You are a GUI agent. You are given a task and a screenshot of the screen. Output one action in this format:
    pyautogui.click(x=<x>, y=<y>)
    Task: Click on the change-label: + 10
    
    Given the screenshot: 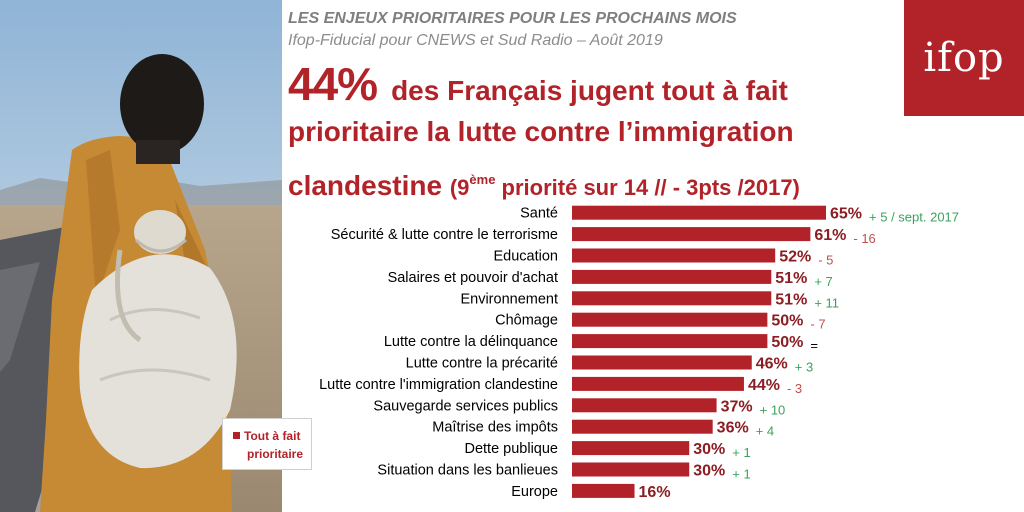 What is the action you would take?
    pyautogui.click(x=773, y=409)
    